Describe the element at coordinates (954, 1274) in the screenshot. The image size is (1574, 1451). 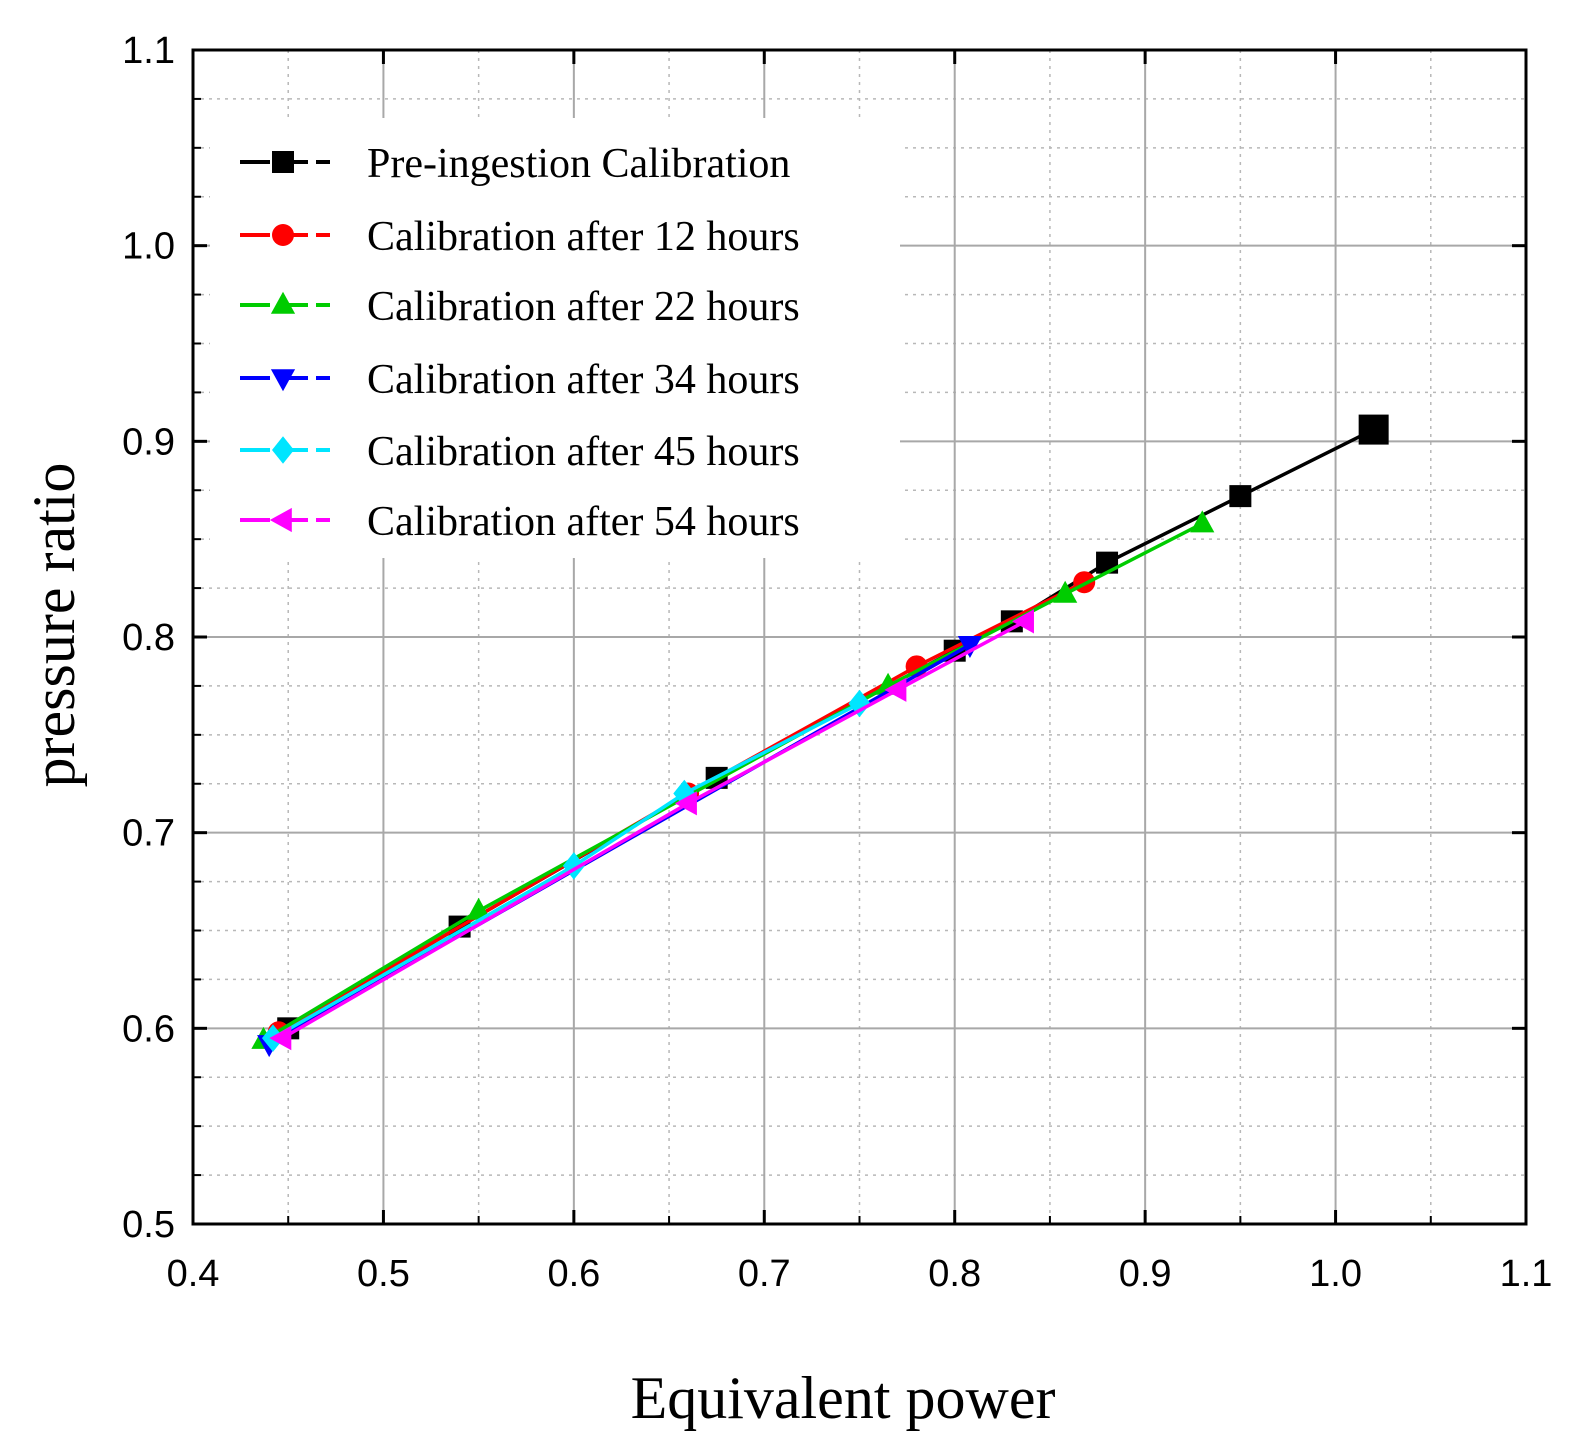
I see `x-tick-label: 0.8` at that location.